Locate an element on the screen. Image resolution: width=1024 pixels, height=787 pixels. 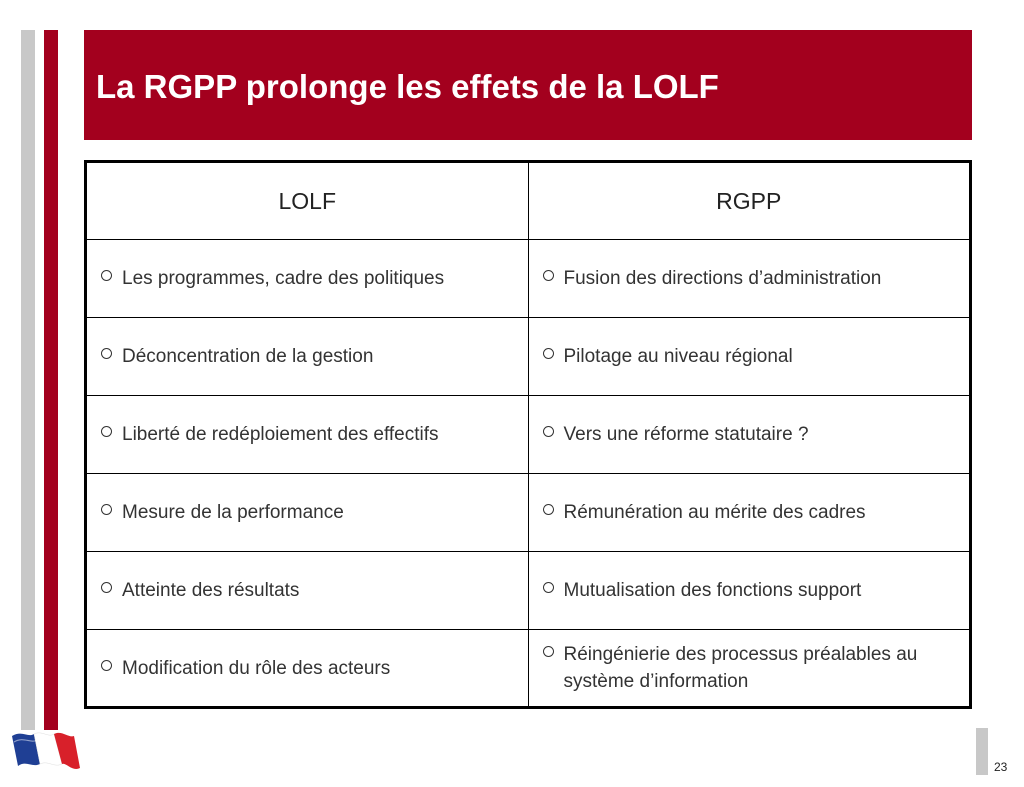
column-header-rgpp: RGPP is located at coordinates (749, 200).